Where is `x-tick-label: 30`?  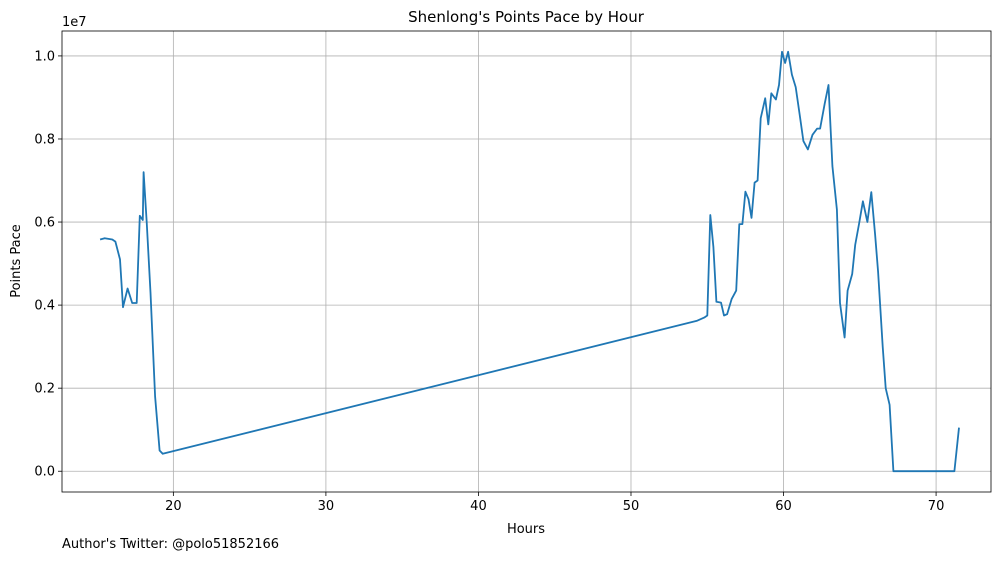
x-tick-label: 30 is located at coordinates (326, 506).